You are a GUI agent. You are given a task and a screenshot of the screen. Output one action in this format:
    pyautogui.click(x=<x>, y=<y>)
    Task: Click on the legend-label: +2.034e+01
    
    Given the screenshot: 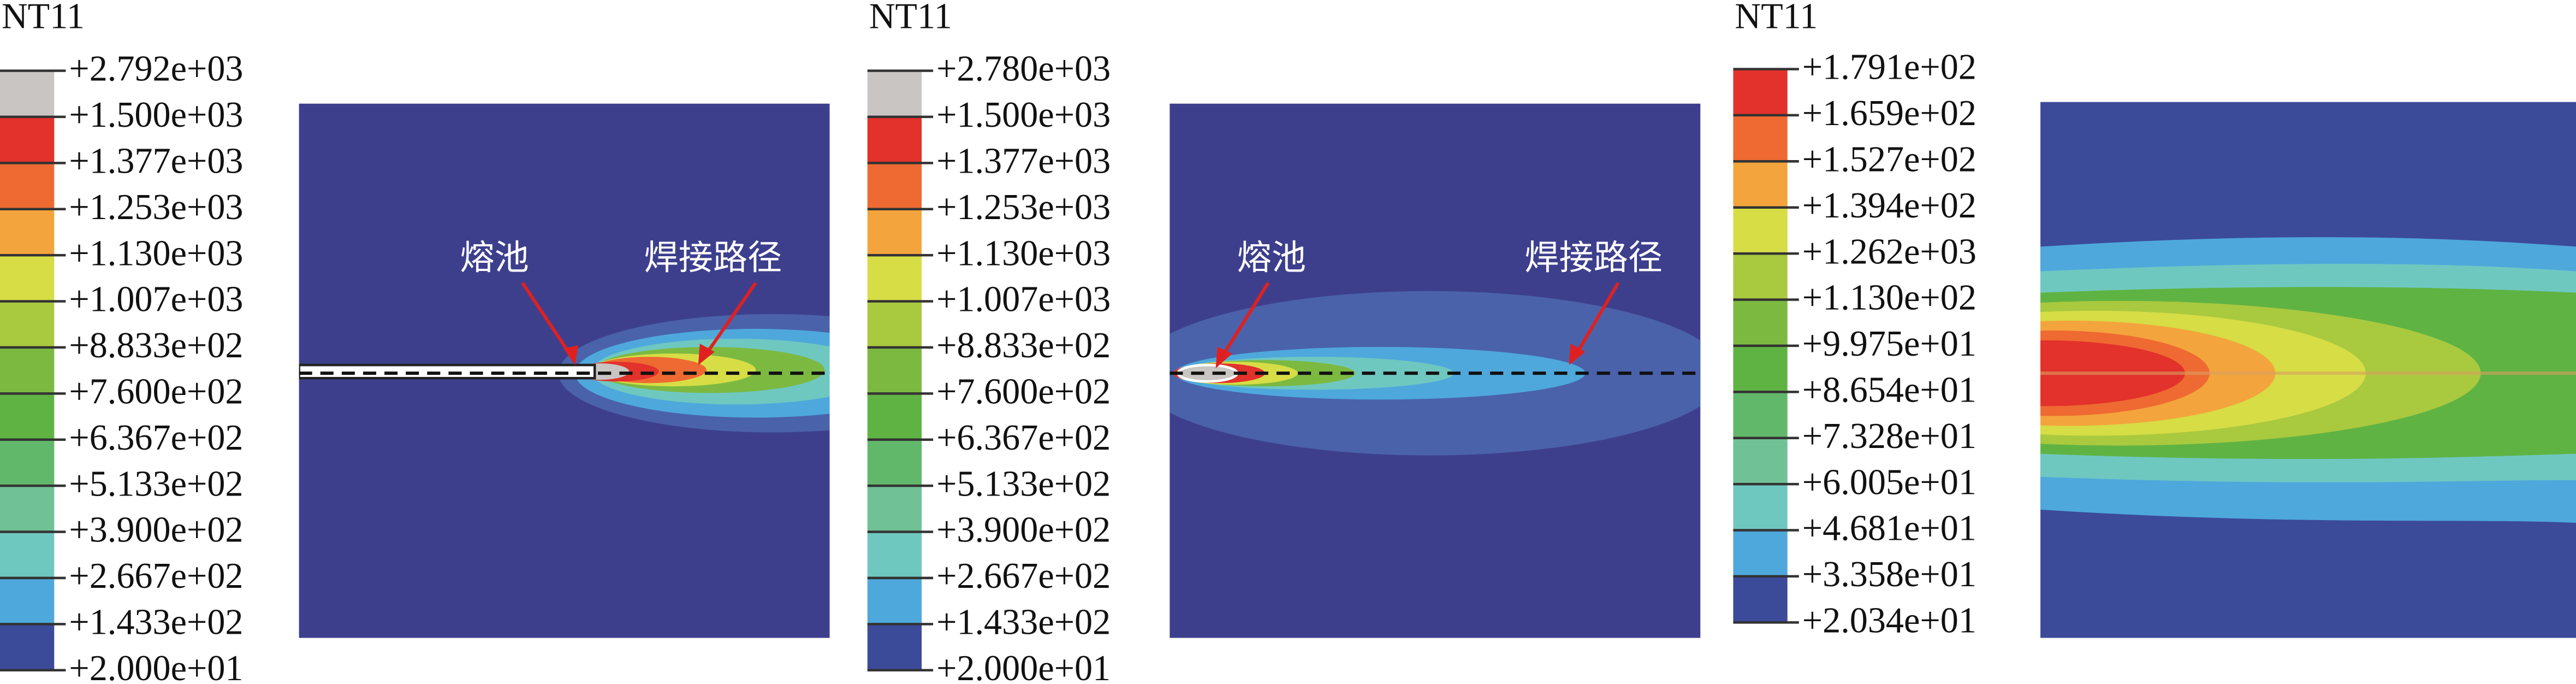 What is the action you would take?
    pyautogui.click(x=1889, y=621)
    